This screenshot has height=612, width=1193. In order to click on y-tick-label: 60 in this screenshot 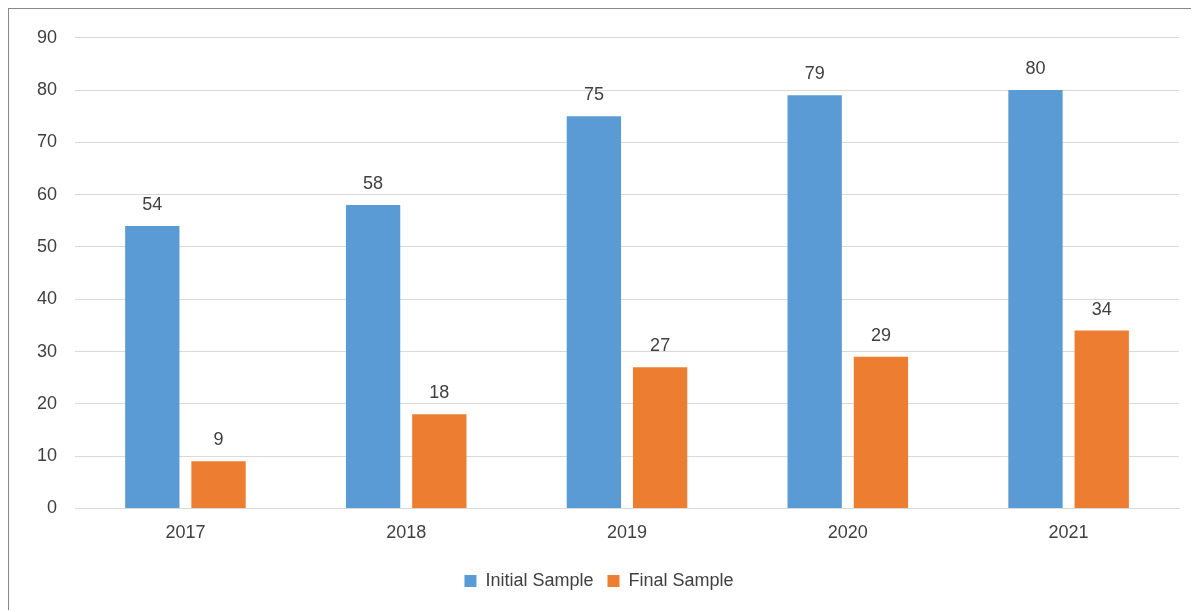, I will do `click(47, 193)`.